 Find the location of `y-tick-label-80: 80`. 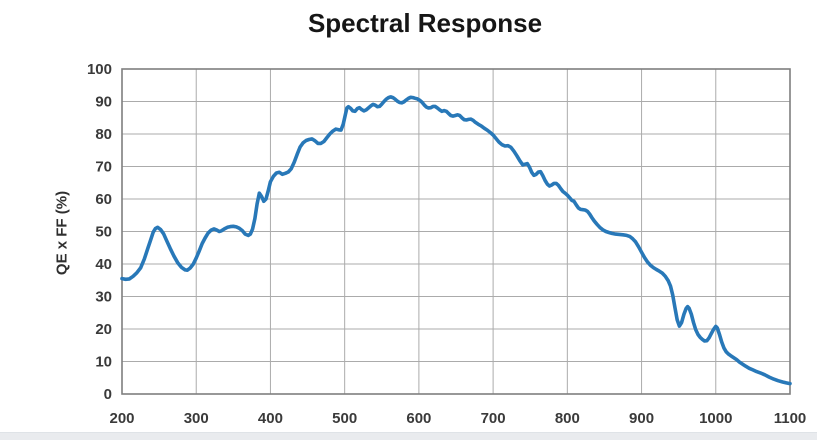

y-tick-label-80: 80 is located at coordinates (103, 134).